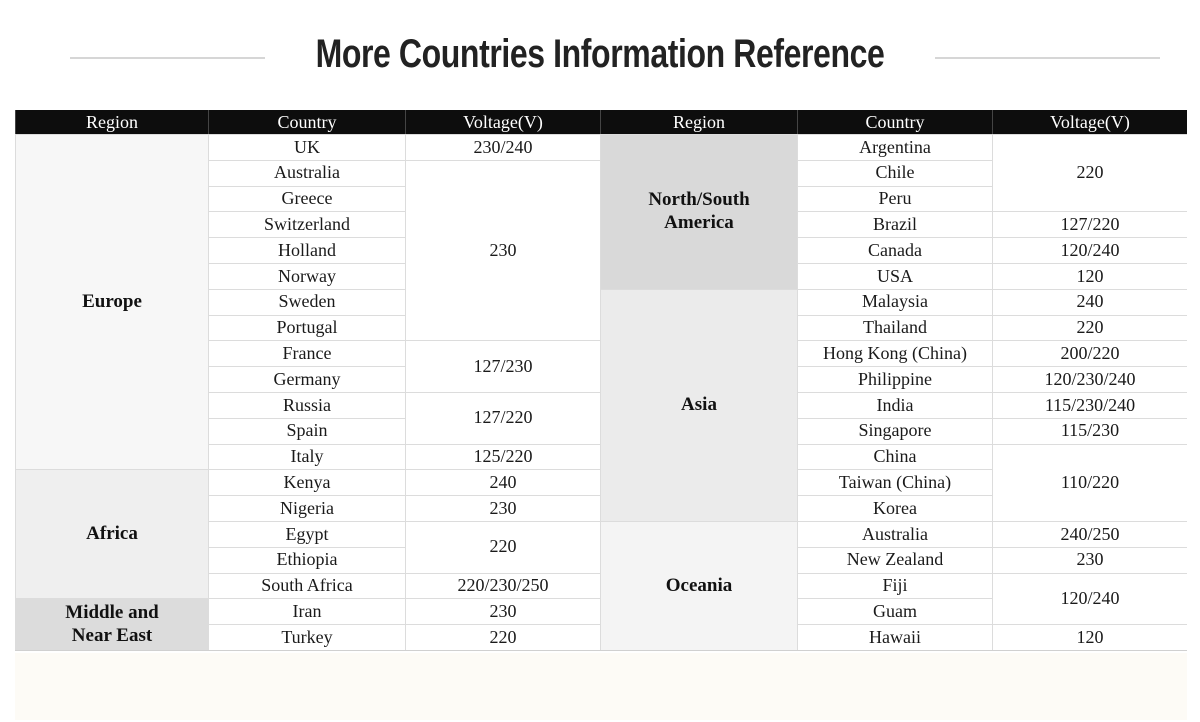 The image size is (1200, 722). I want to click on footer-panel, so click(601, 686).